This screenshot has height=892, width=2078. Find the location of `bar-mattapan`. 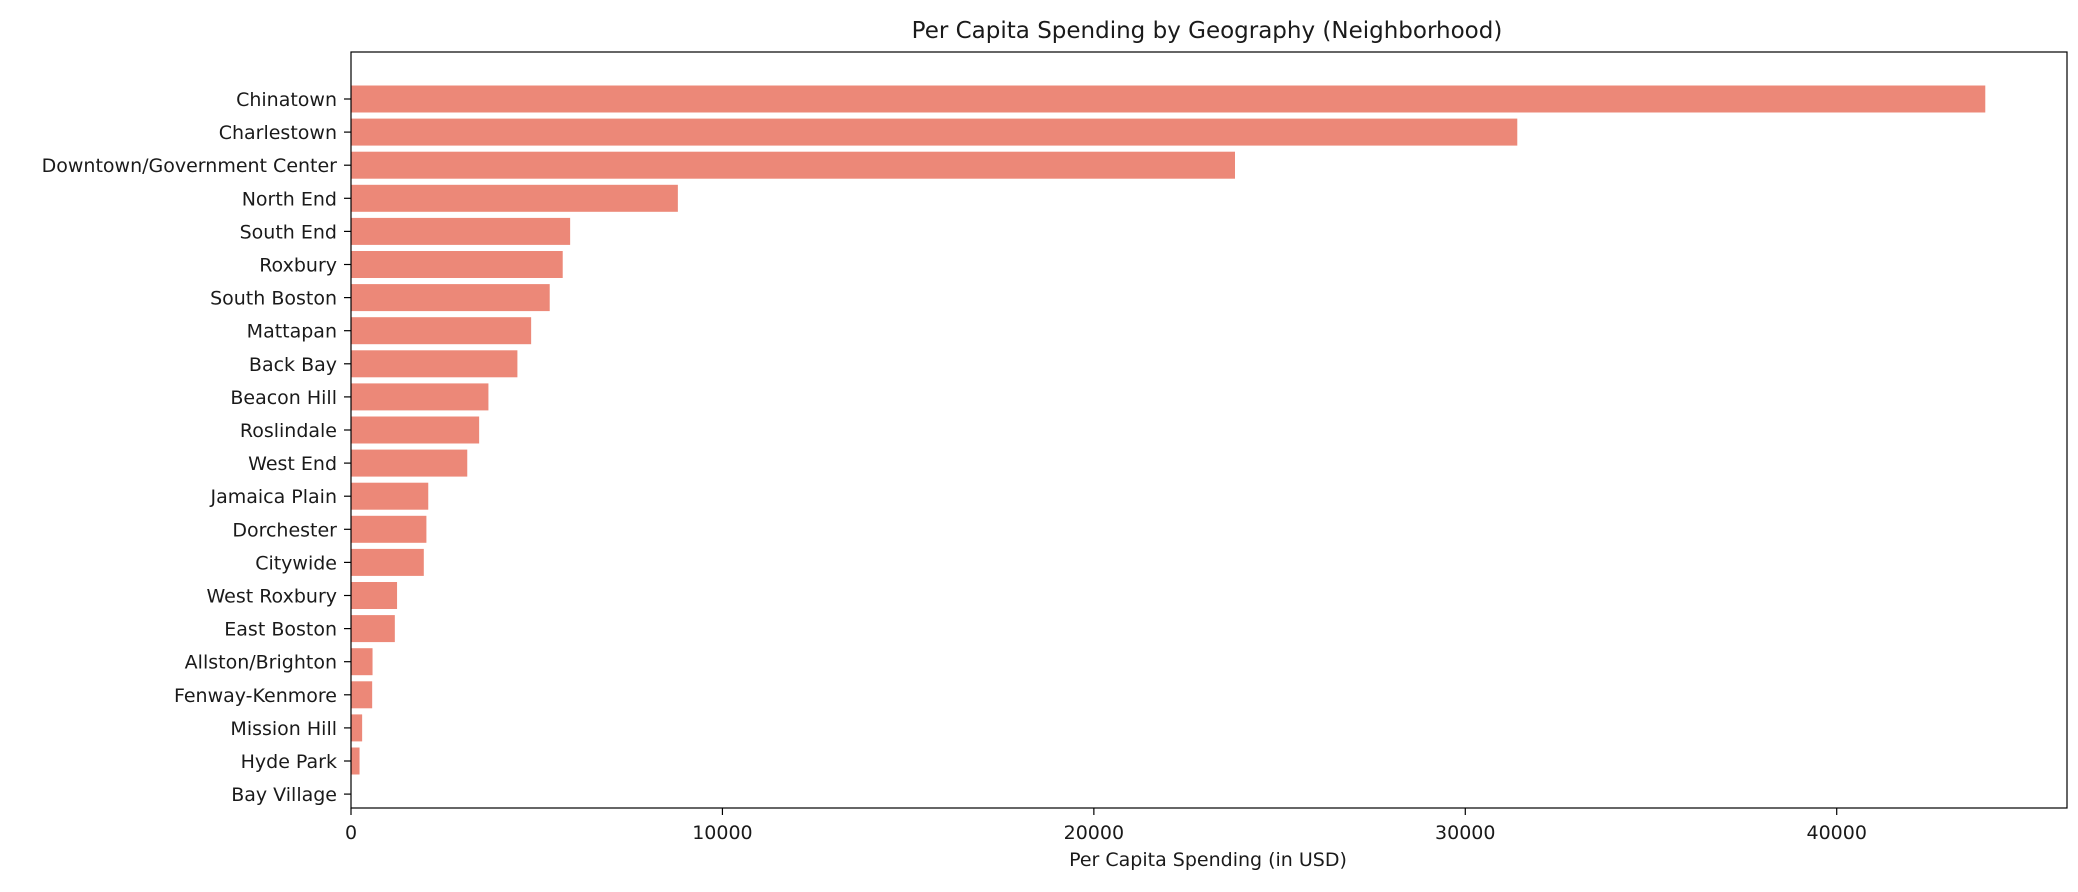

bar-mattapan is located at coordinates (441, 331).